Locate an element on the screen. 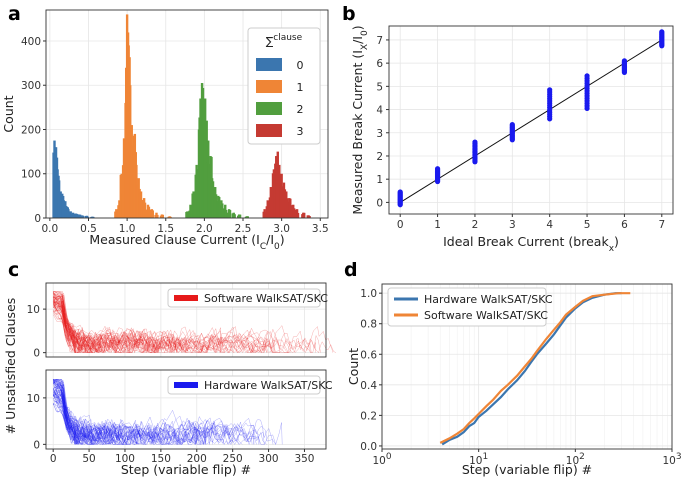 This screenshot has width=685, height=479. x-tick-label: 3.5 is located at coordinates (320, 229).